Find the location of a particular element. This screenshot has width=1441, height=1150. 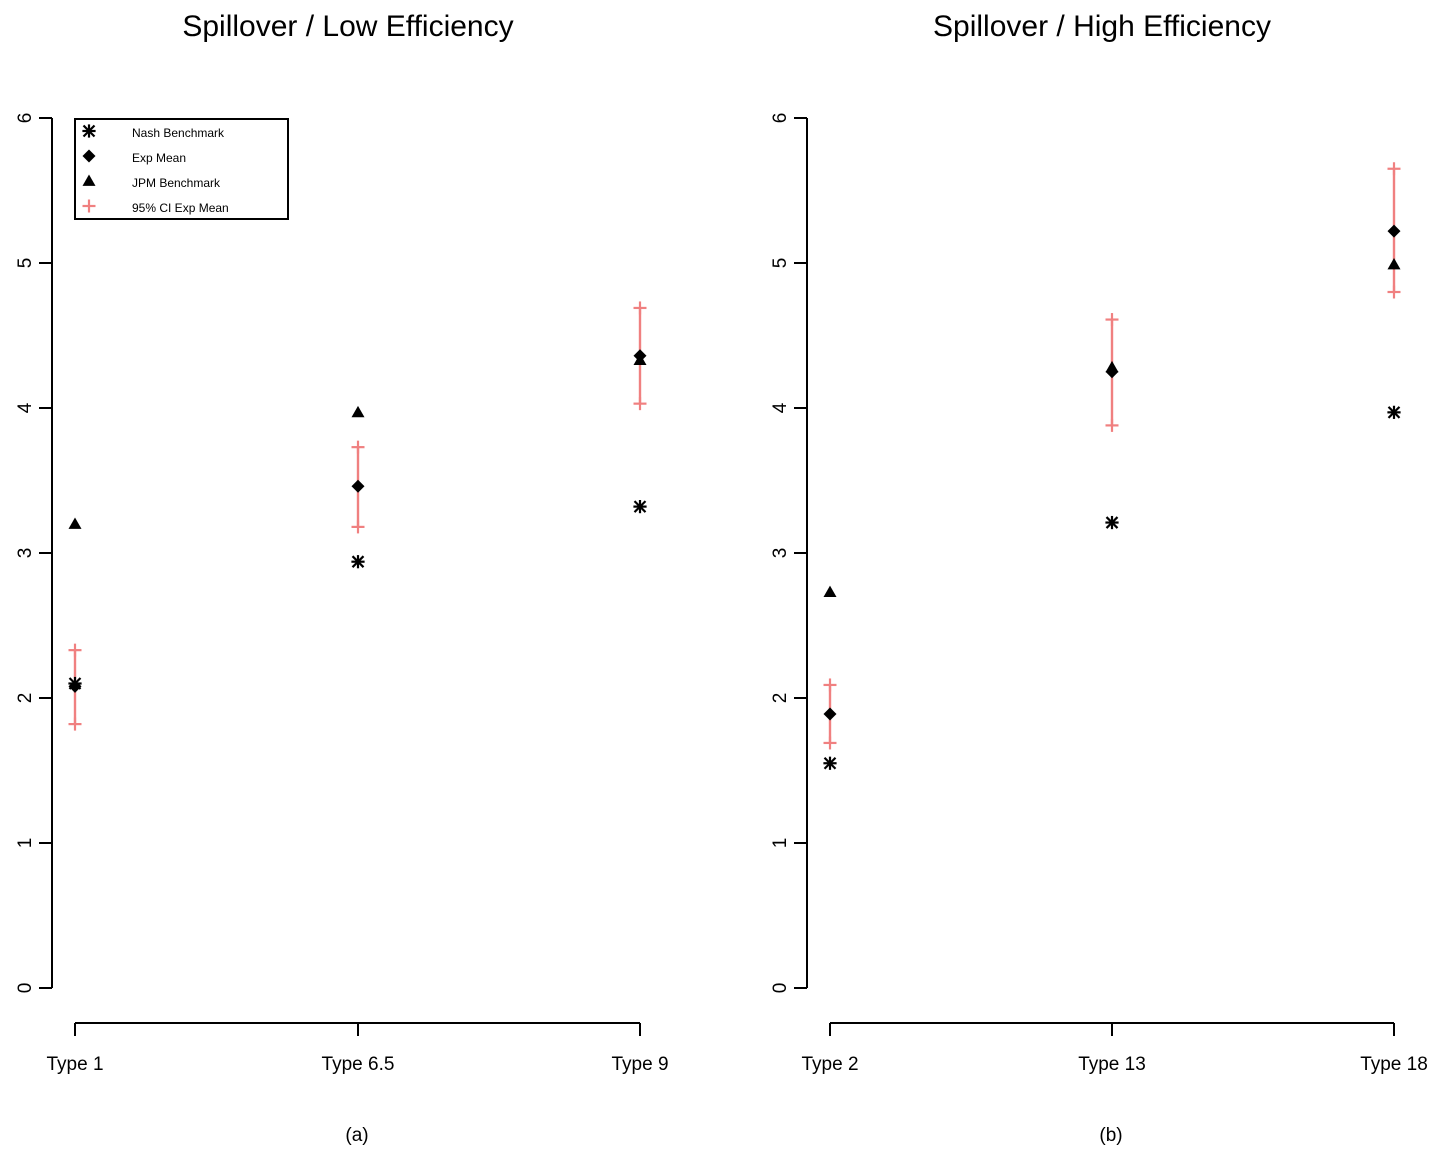

legend-label: 95% CI Exp Mean is located at coordinates (180, 208).